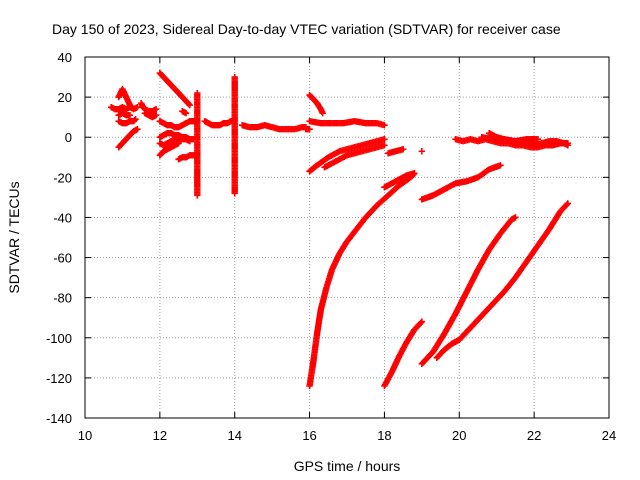 This screenshot has height=480, width=640. What do you see at coordinates (125, 98) in the screenshot?
I see `series-seg-a` at bounding box center [125, 98].